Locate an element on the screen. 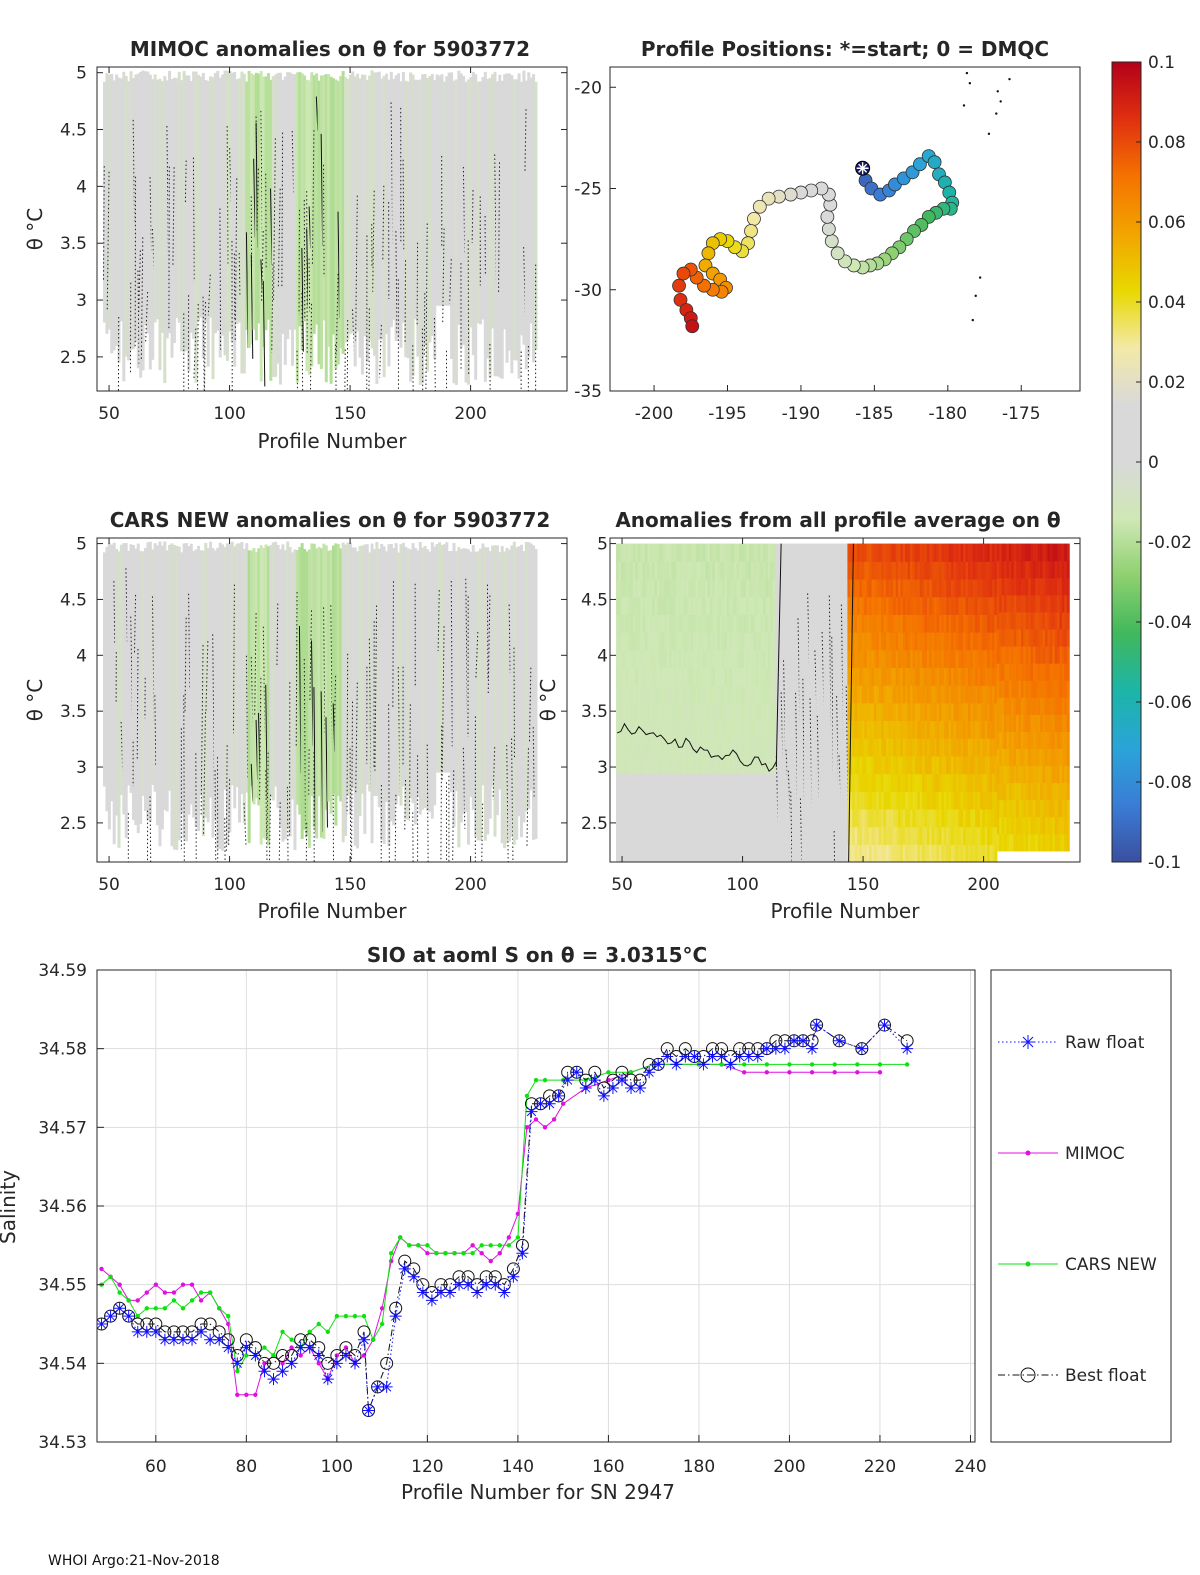 The width and height of the screenshot is (1200, 1575). colorbar-tick-label: -0.06 is located at coordinates (1170, 703).